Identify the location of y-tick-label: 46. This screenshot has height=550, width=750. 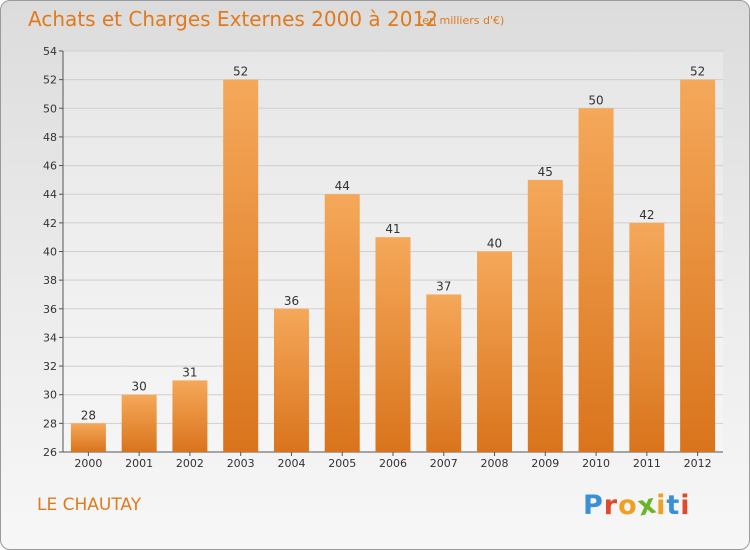
(50, 166).